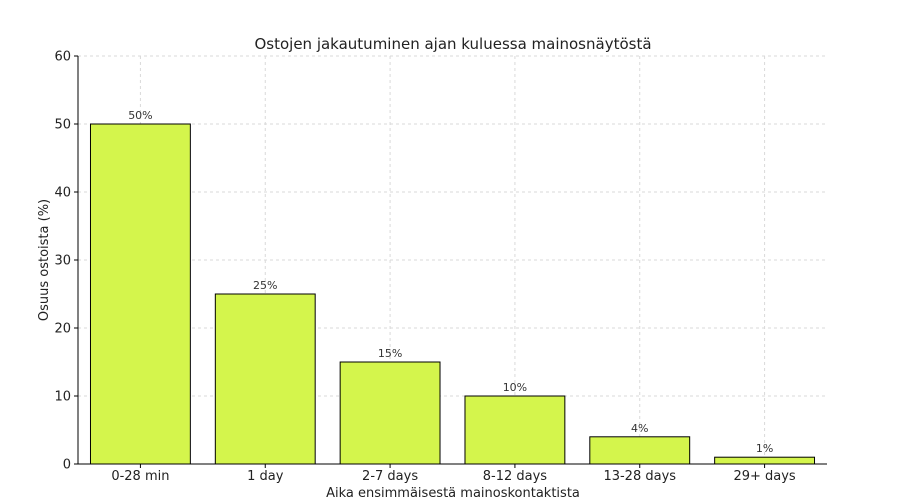 Image resolution: width=909 pixels, height=503 pixels. Describe the element at coordinates (44, 260) in the screenshot. I see `y-axis-label: Osuus ostoista (%)` at that location.